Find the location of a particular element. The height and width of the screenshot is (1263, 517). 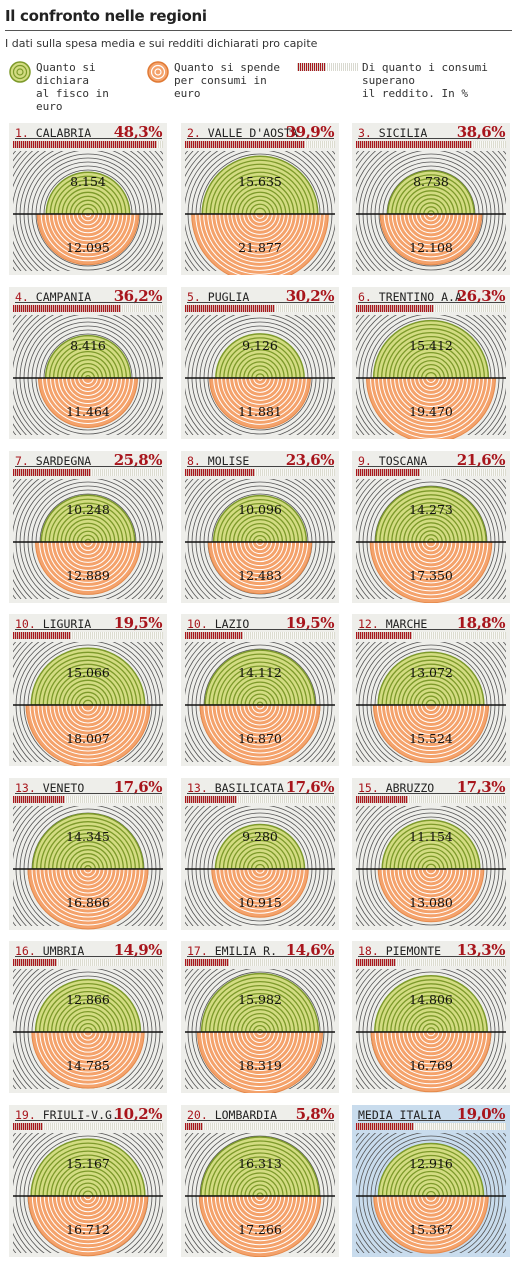

header-divider is located at coordinates (260, 629).